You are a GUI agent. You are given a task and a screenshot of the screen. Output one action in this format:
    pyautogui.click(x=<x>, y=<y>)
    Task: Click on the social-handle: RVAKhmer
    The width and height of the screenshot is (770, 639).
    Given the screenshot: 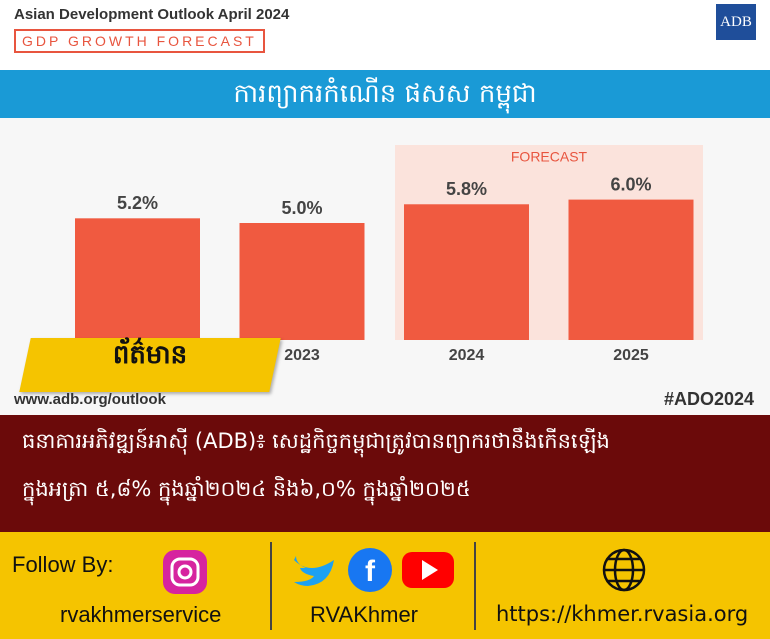 What is the action you would take?
    pyautogui.click(x=364, y=614)
    